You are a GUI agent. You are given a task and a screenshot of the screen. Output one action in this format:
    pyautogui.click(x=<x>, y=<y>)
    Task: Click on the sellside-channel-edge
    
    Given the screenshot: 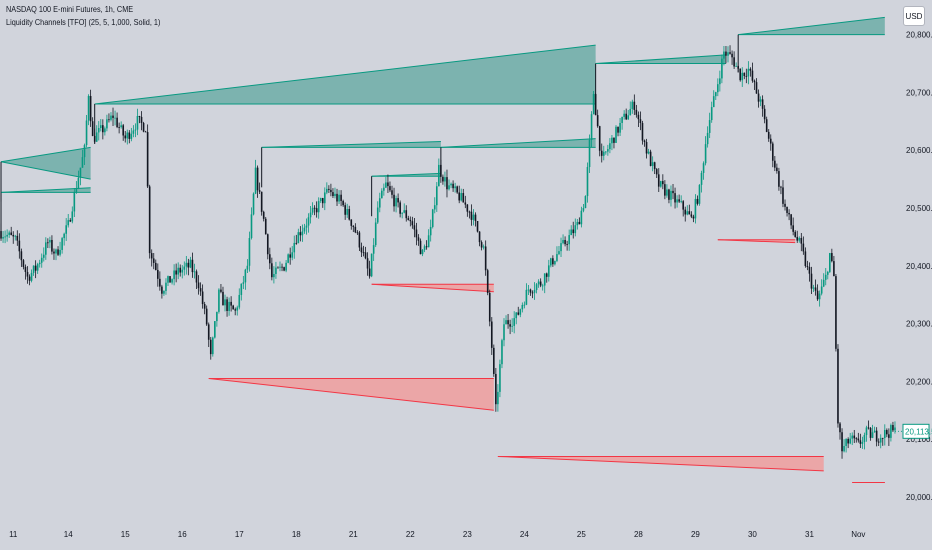 What is the action you would take?
    pyautogui.click(x=756, y=241)
    